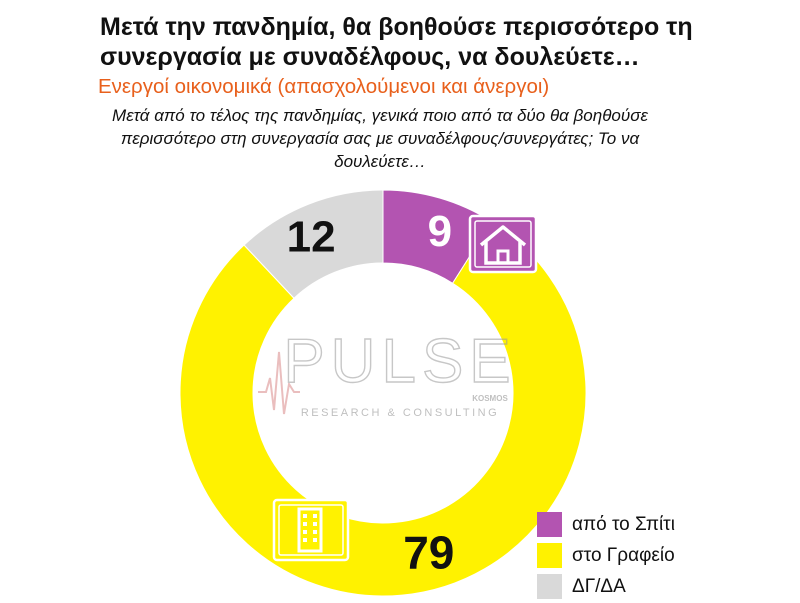 This screenshot has height=603, width=800. Describe the element at coordinates (311, 236) in the screenshot. I see `value-label-dk-na: 12` at that location.